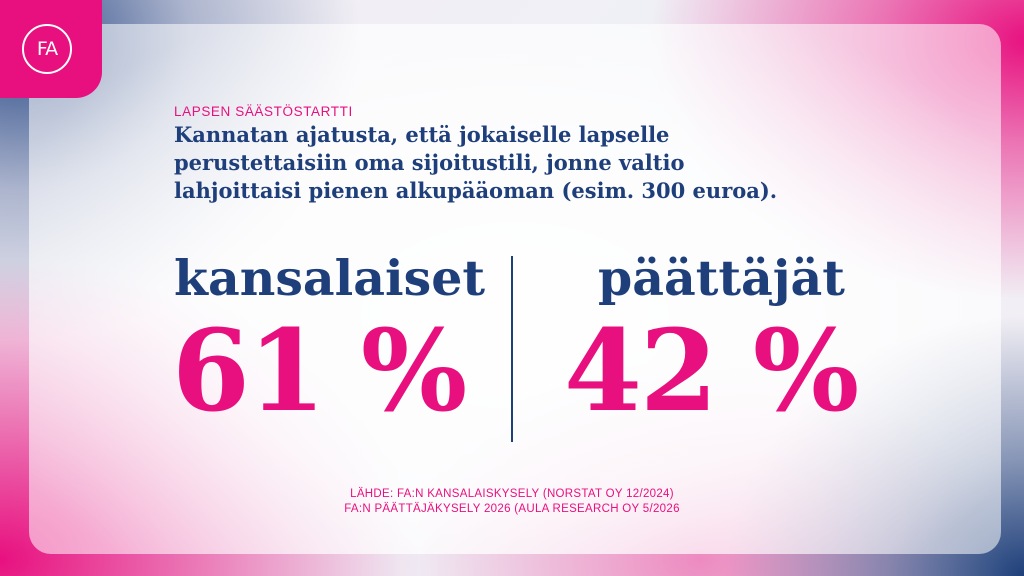 This screenshot has width=1024, height=576. Describe the element at coordinates (319, 371) in the screenshot. I see `result-value-citizens: 61 %` at that location.